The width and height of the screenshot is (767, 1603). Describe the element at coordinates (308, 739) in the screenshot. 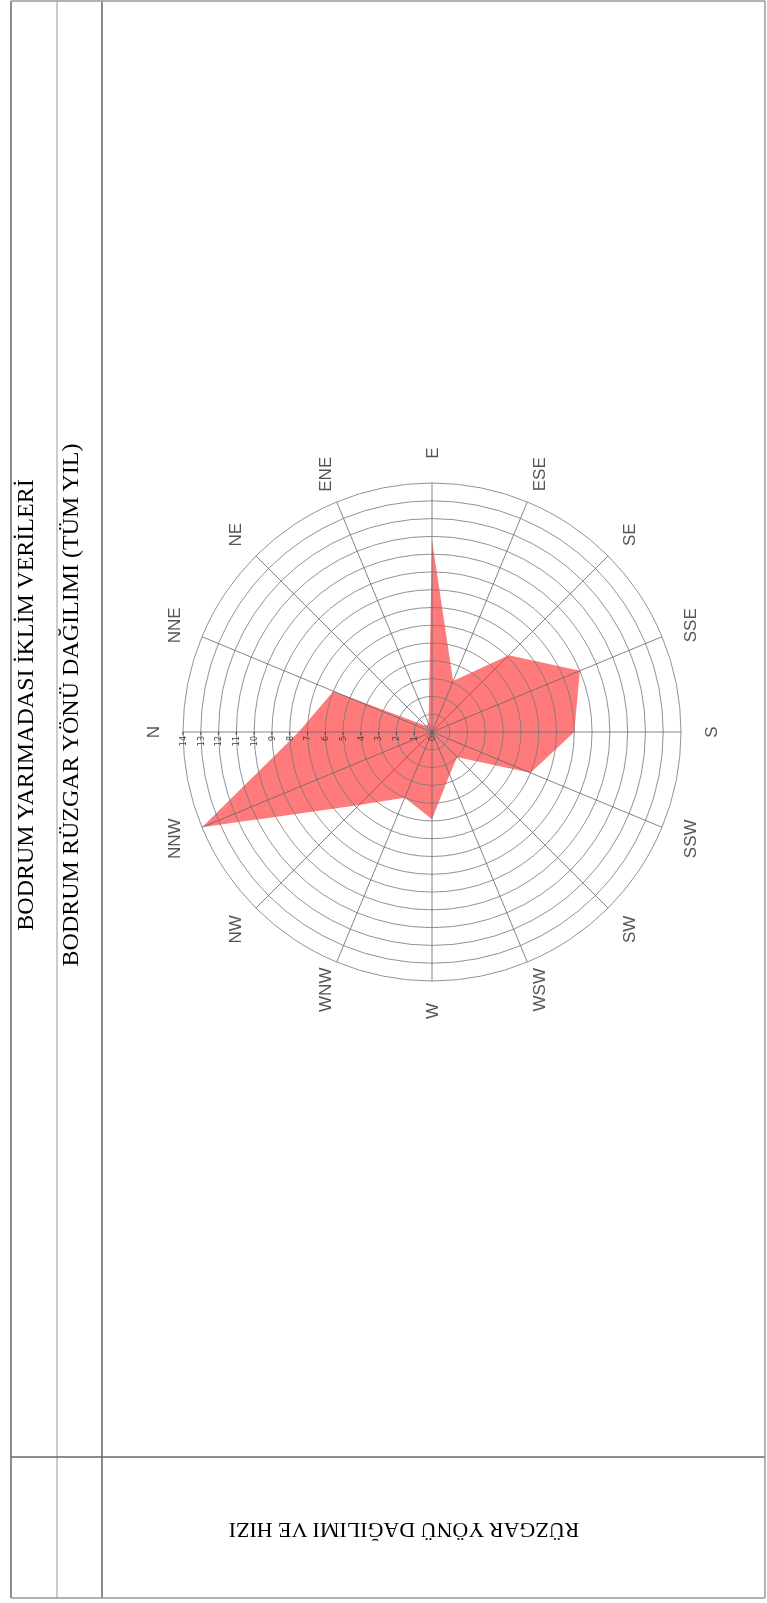

I see `y-tick-label: 7` at that location.